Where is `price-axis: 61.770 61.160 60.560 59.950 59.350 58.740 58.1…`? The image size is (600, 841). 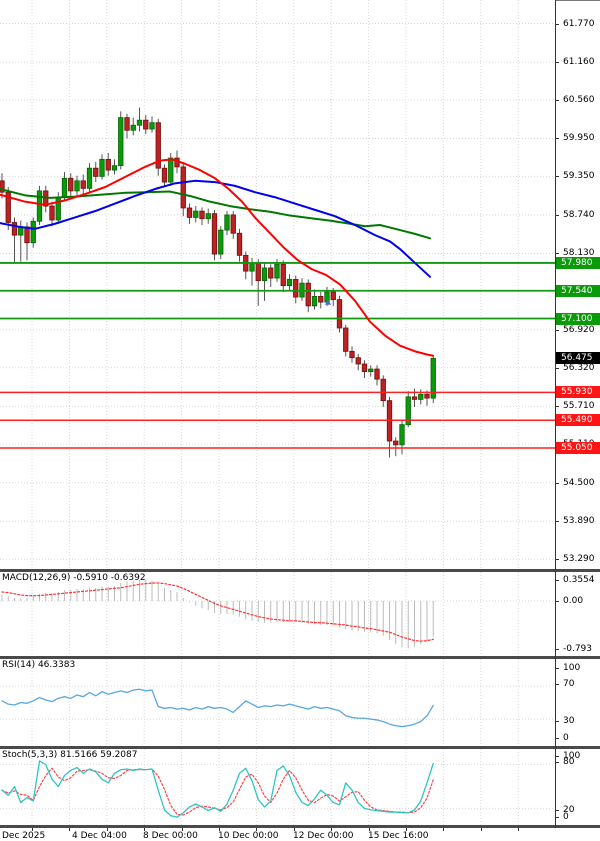 price-axis: 61.770 61.160 60.560 59.950 59.350 58.740 58.1… is located at coordinates (577, 420).